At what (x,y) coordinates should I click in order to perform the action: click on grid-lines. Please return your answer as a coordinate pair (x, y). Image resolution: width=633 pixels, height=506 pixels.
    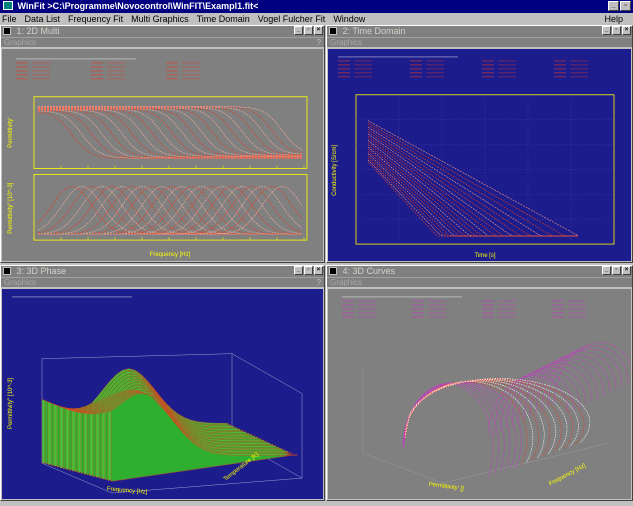
    Looking at the image, I should click on (485, 169).